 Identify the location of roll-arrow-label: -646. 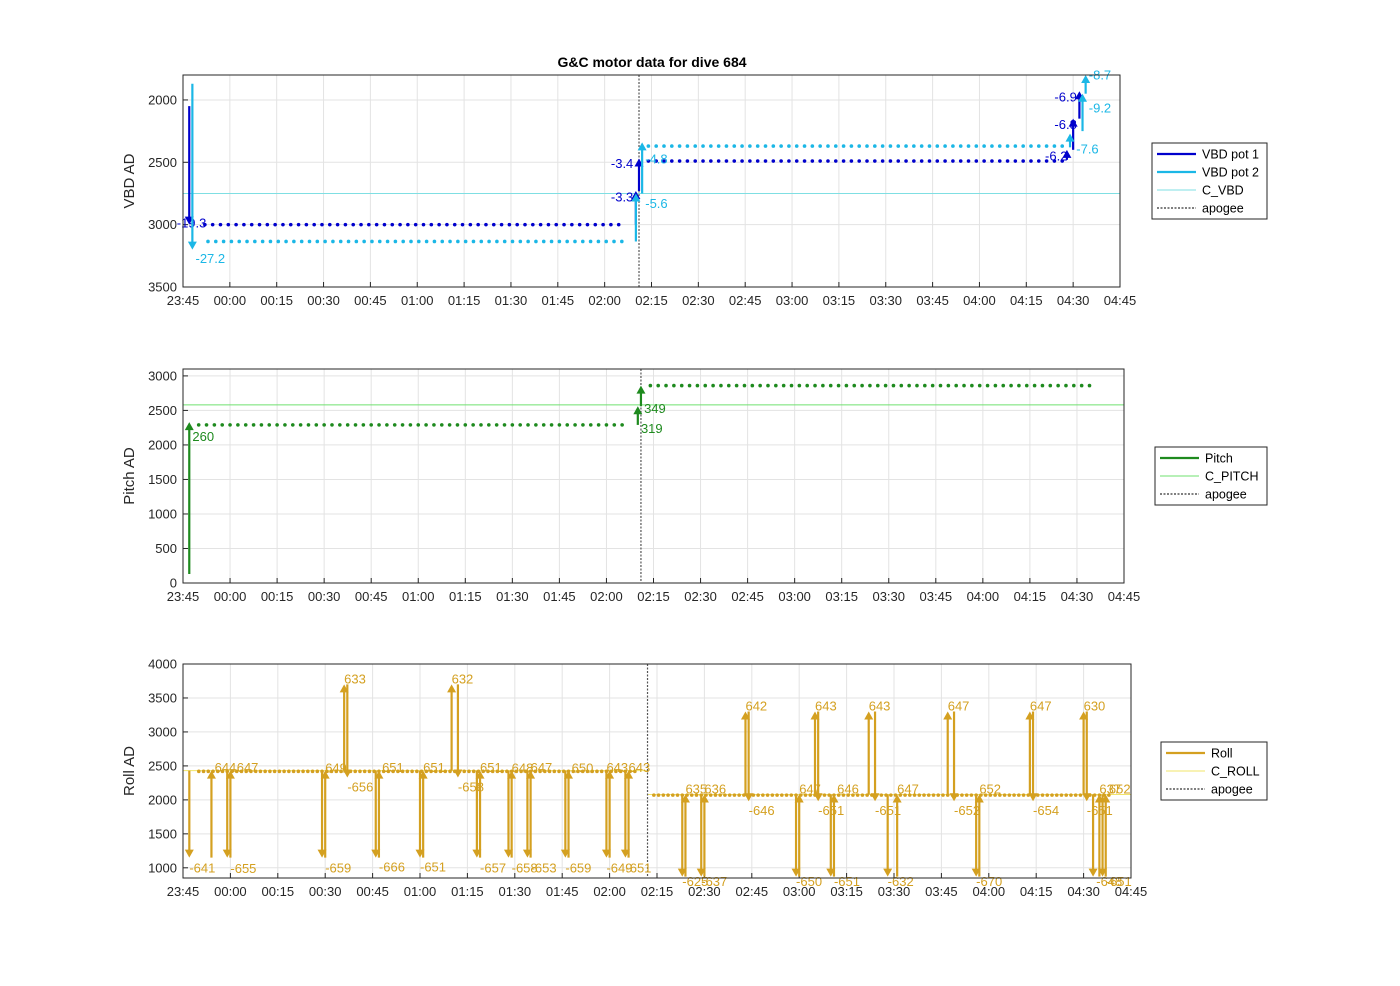
(762, 810).